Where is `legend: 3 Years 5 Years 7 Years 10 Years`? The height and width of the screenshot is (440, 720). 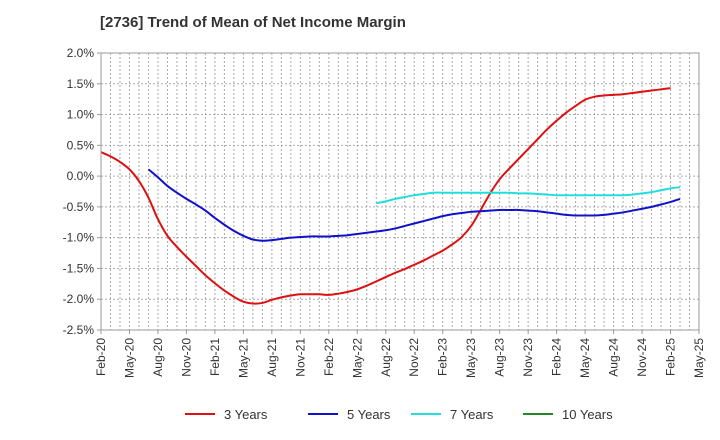 legend: 3 Years 5 Years 7 Years 10 Years is located at coordinates (399, 414).